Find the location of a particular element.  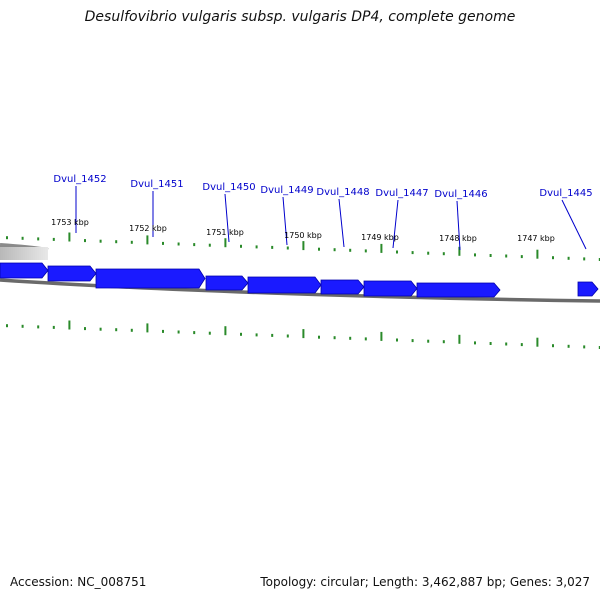

gene-label: Dvul_1445 is located at coordinates (565, 193).